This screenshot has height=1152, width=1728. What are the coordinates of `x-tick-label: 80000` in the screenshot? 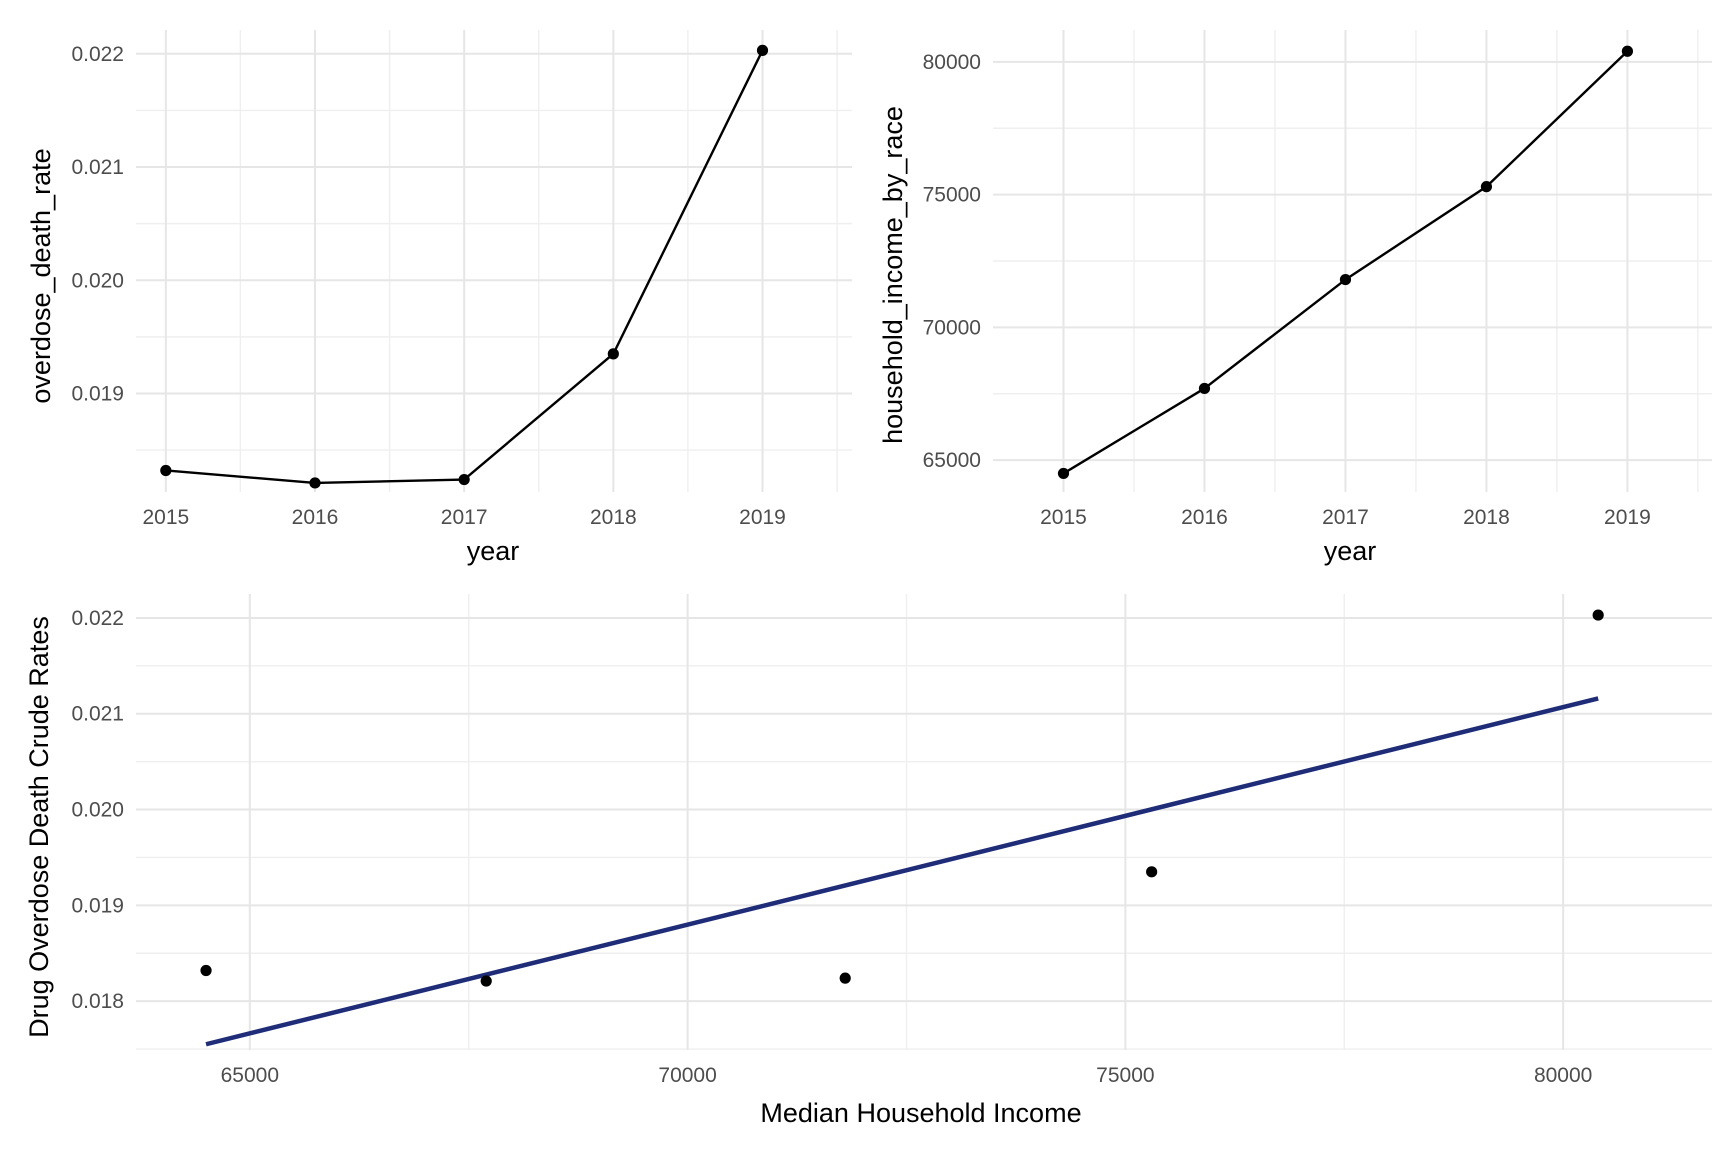 It's located at (1563, 1075).